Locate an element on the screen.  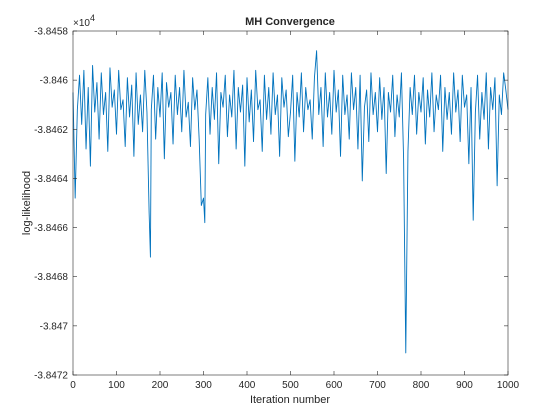
y-exponent-power: 4 is located at coordinates (92, 18).